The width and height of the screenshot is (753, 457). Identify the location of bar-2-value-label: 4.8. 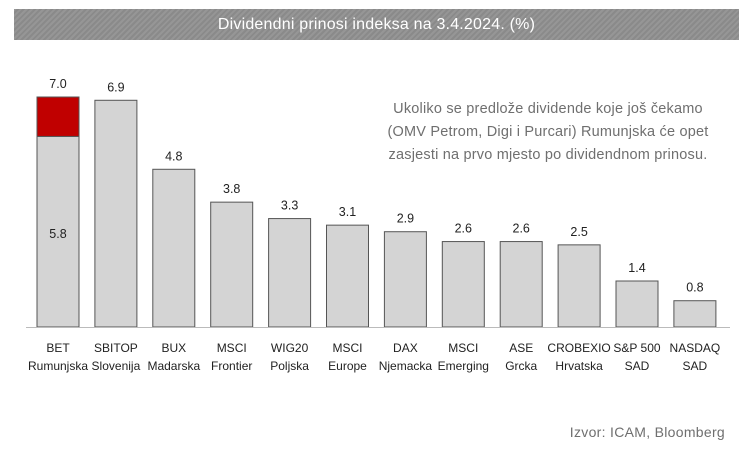
(173, 156).